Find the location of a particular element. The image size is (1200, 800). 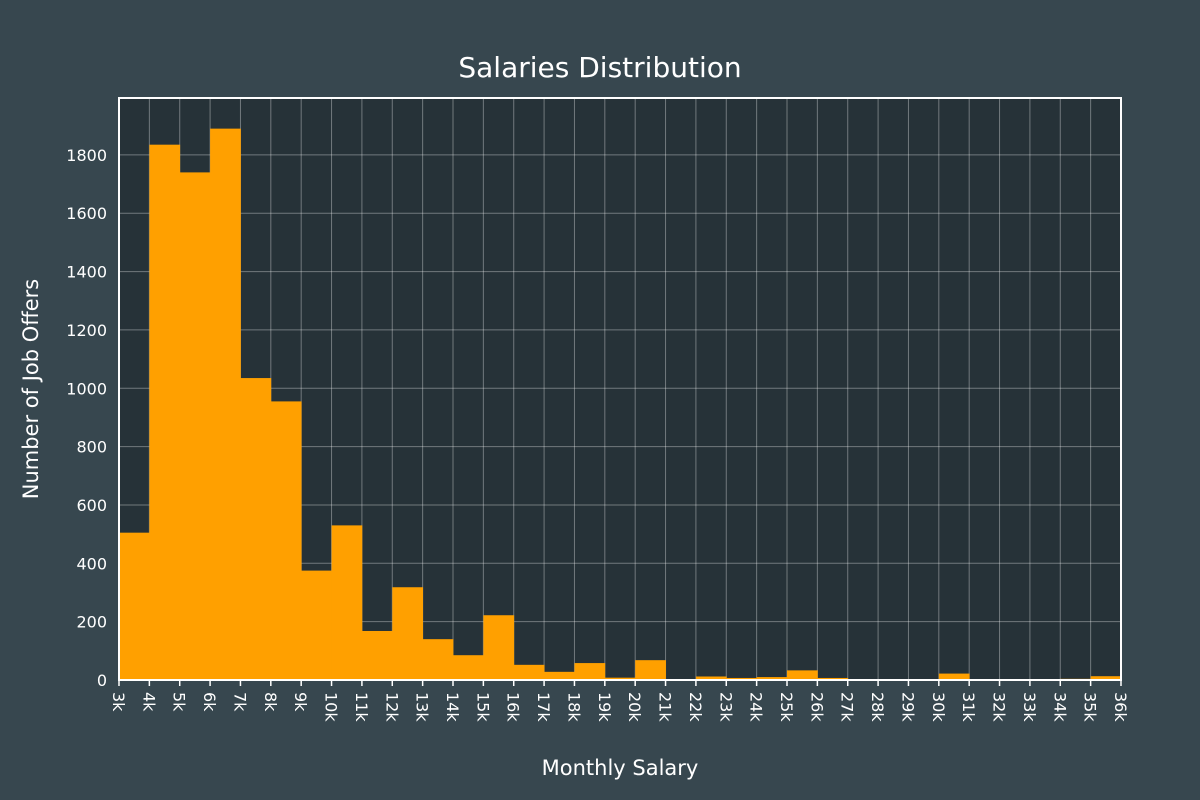

bar-26k is located at coordinates (833, 678).